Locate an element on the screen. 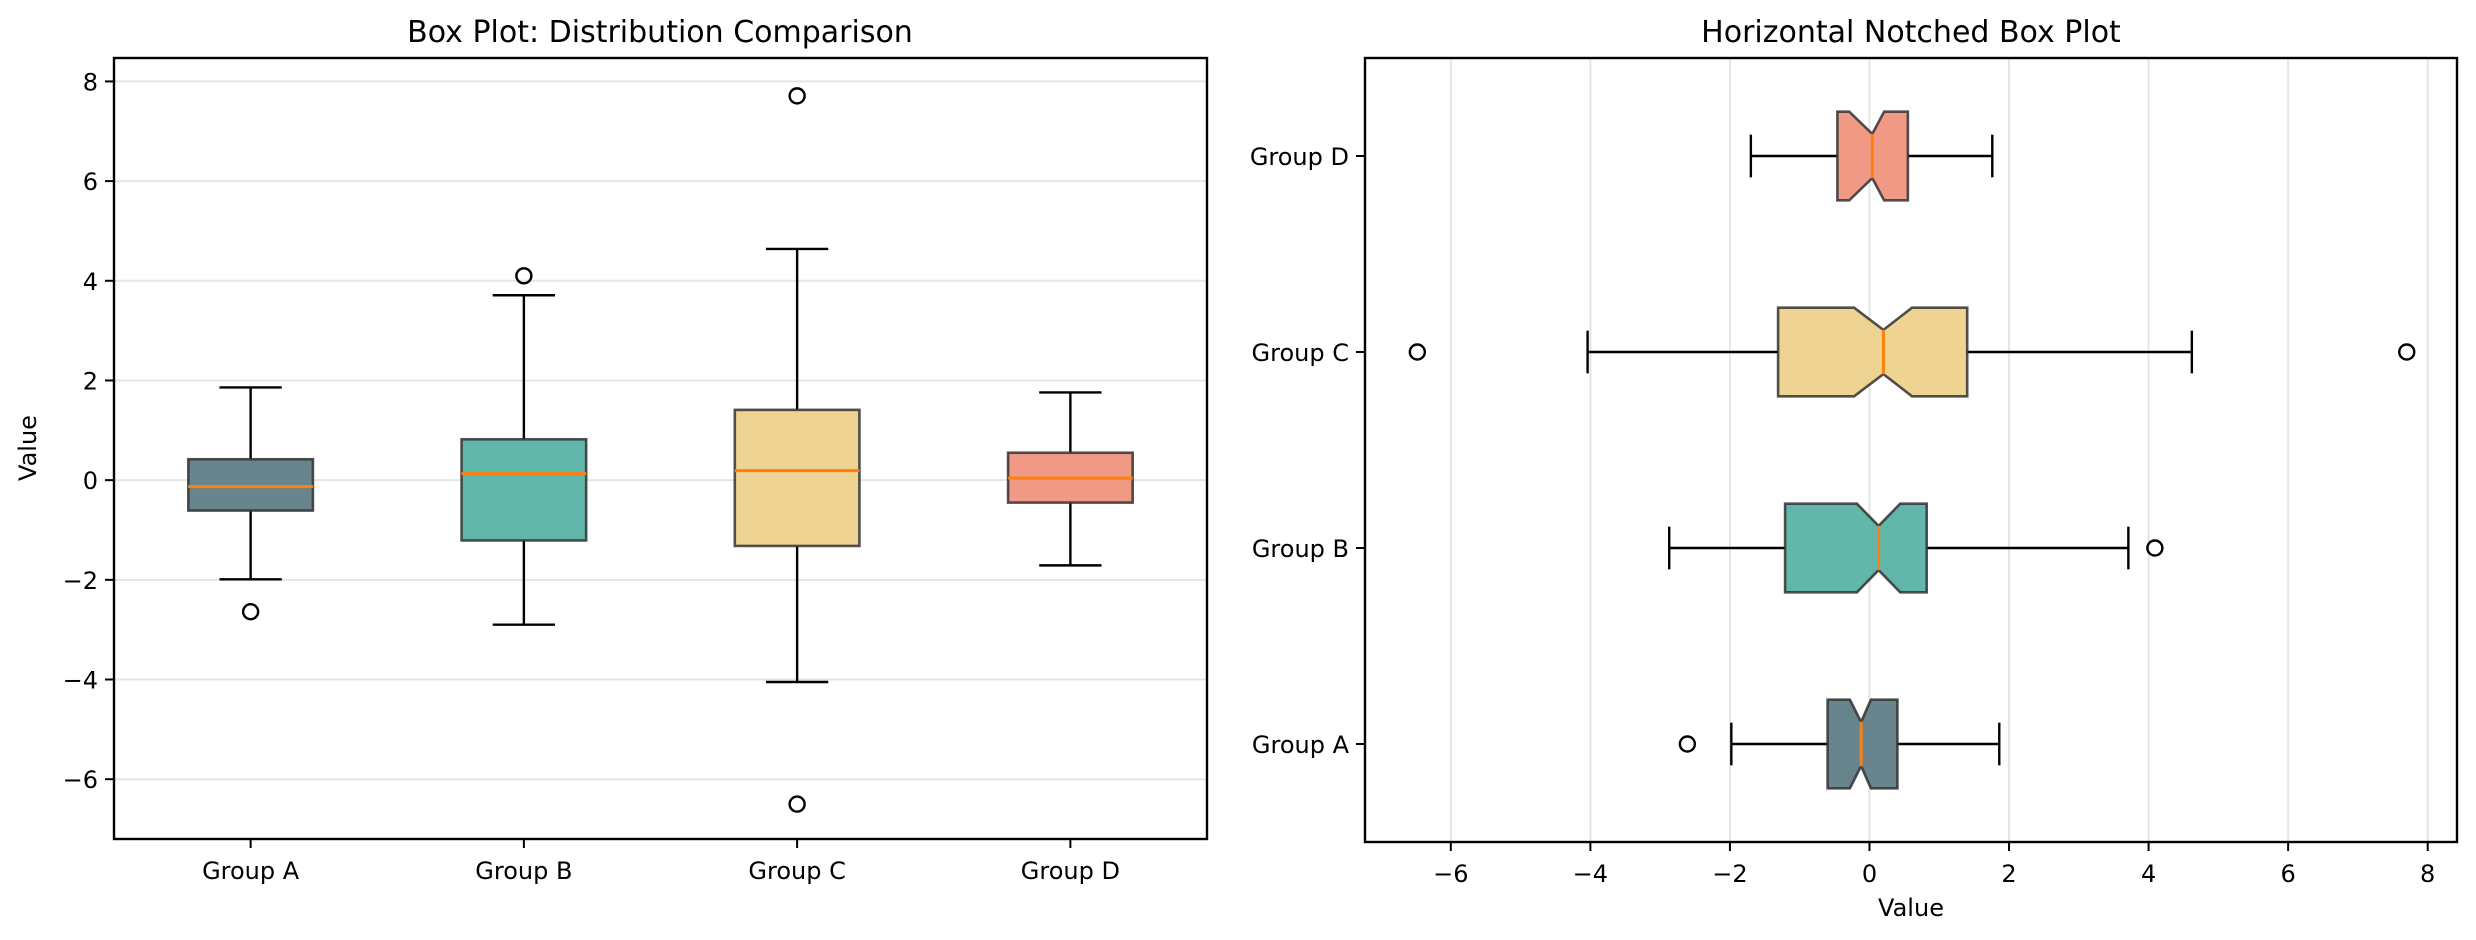  right-x-ticks: −6 −4 −2 0 2 4 6 8 is located at coordinates (1934, 865).